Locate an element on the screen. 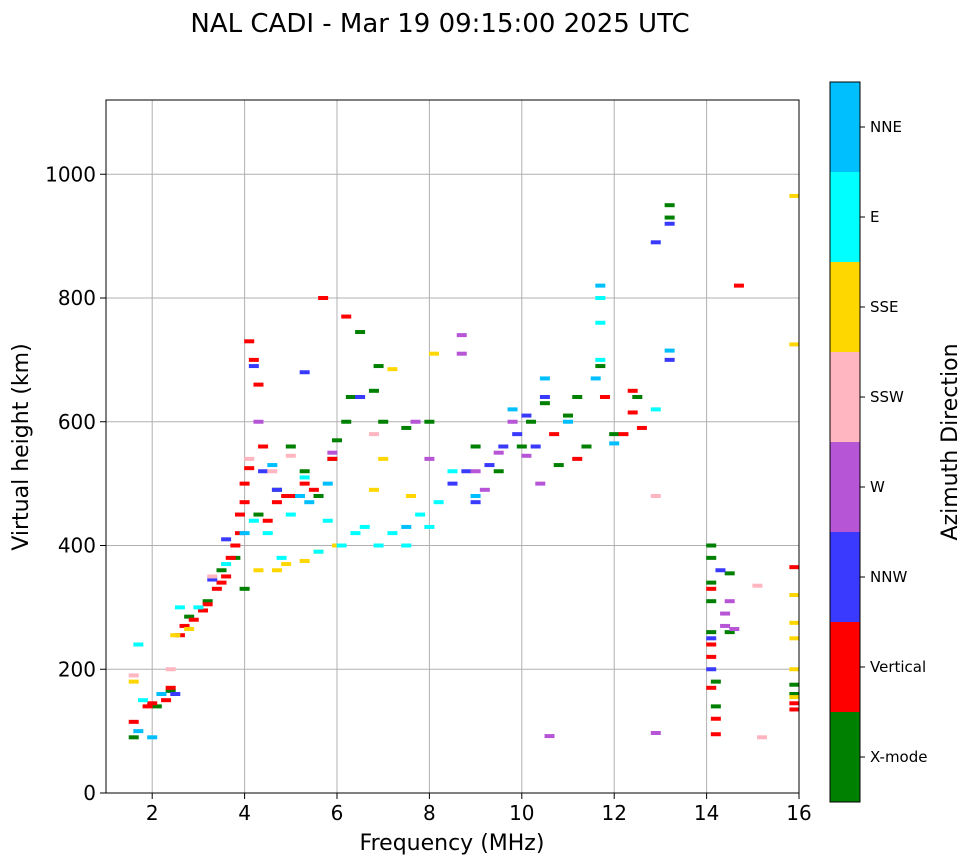 This screenshot has height=865, width=972. colorbar-label: W is located at coordinates (877, 487).